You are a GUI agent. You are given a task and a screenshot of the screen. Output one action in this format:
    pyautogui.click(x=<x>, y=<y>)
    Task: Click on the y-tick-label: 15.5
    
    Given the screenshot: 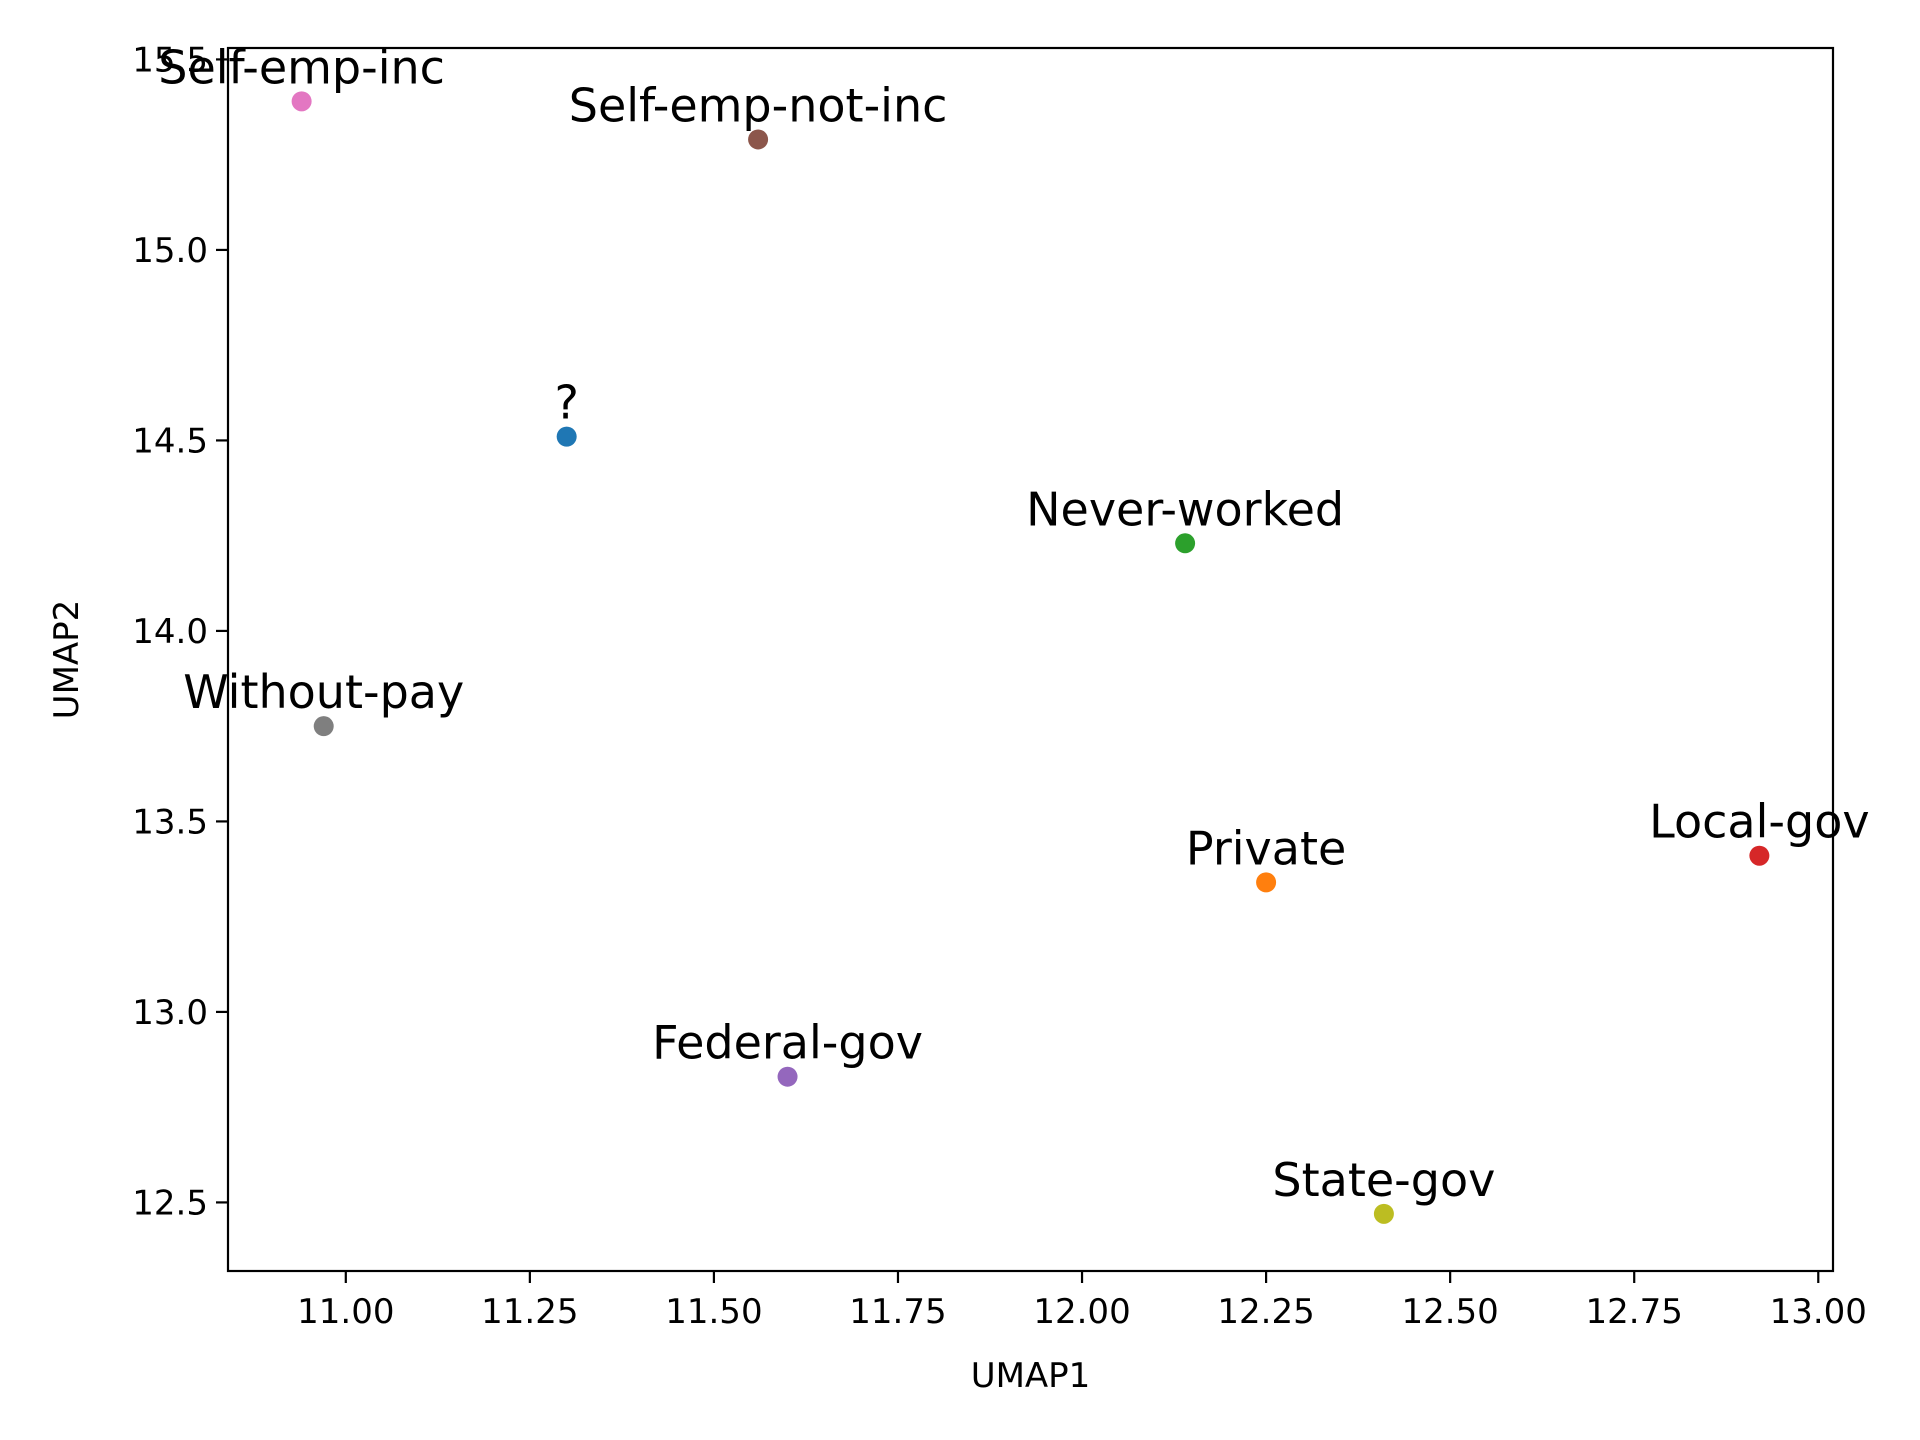 What is the action you would take?
    pyautogui.click(x=170, y=60)
    